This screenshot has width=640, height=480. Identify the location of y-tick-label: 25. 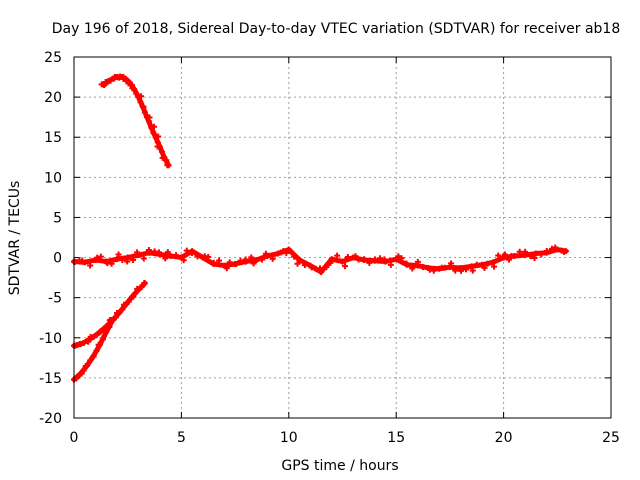
(53, 58).